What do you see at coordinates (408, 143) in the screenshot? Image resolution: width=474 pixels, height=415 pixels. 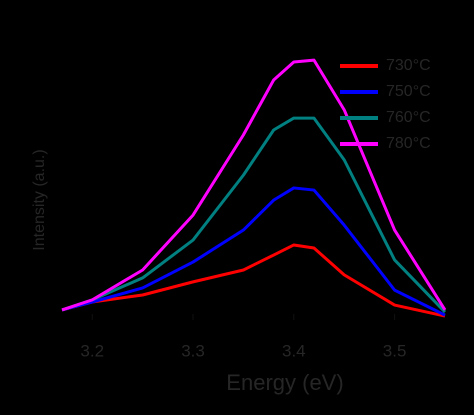 I see `legend-label: 780°C` at bounding box center [408, 143].